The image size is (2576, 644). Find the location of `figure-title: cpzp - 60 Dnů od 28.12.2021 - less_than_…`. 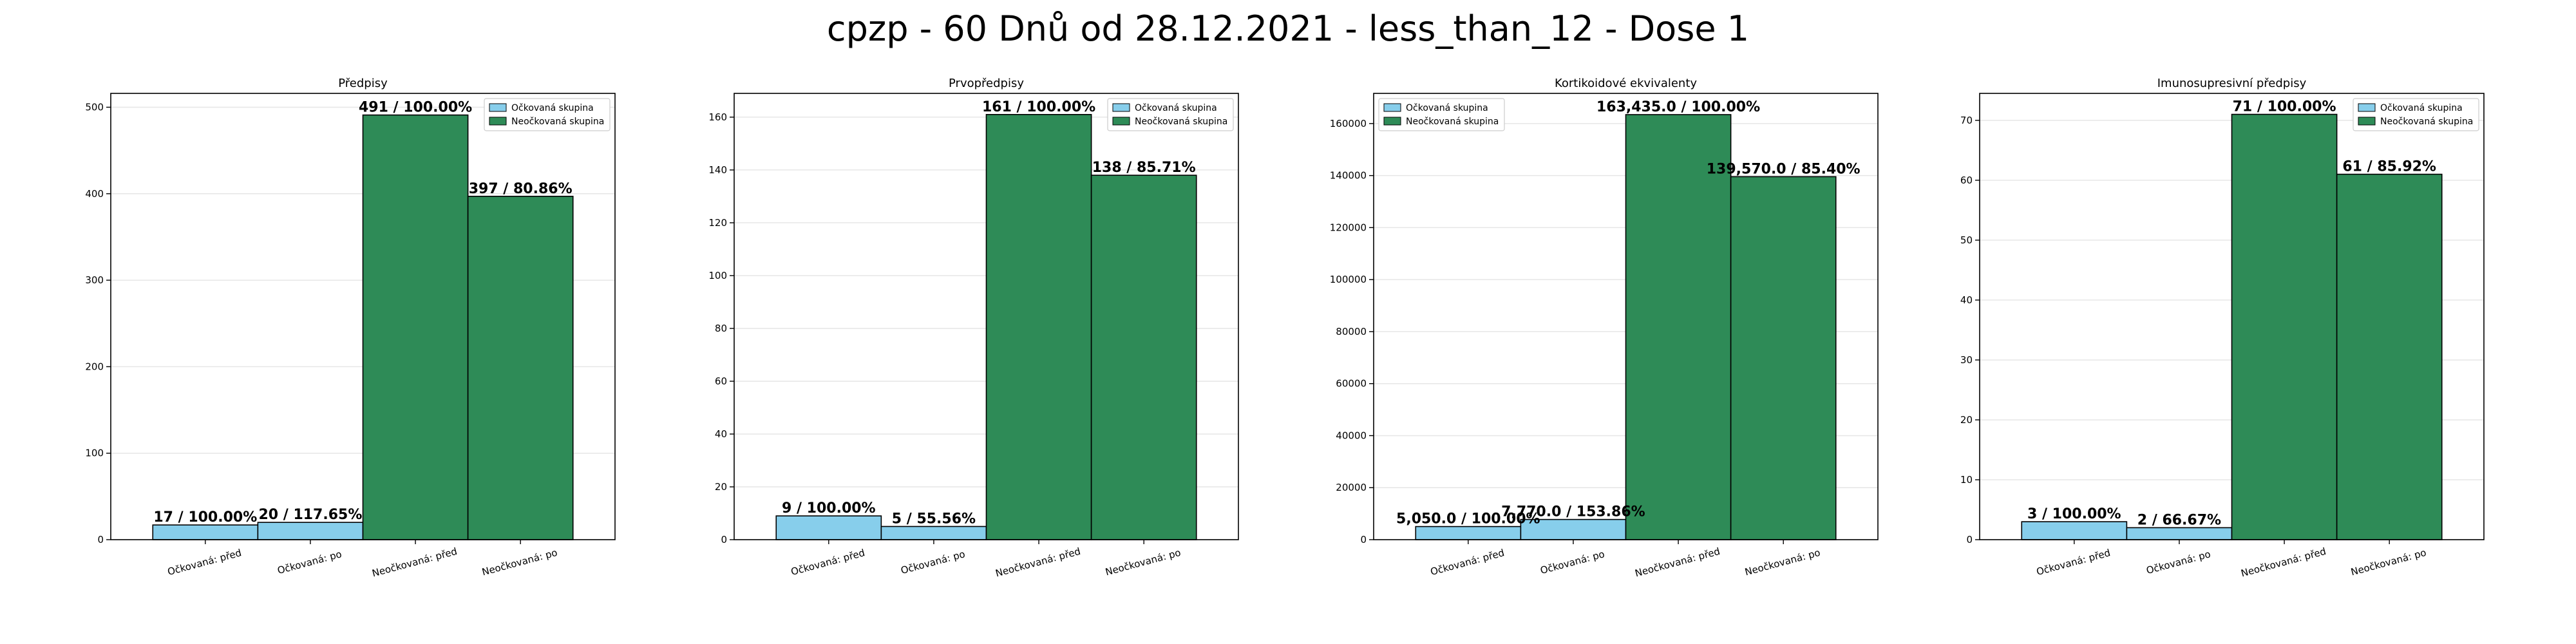

figure-title: cpzp - 60 Dnů od 28.12.2021 - less_than_… is located at coordinates (1288, 28).